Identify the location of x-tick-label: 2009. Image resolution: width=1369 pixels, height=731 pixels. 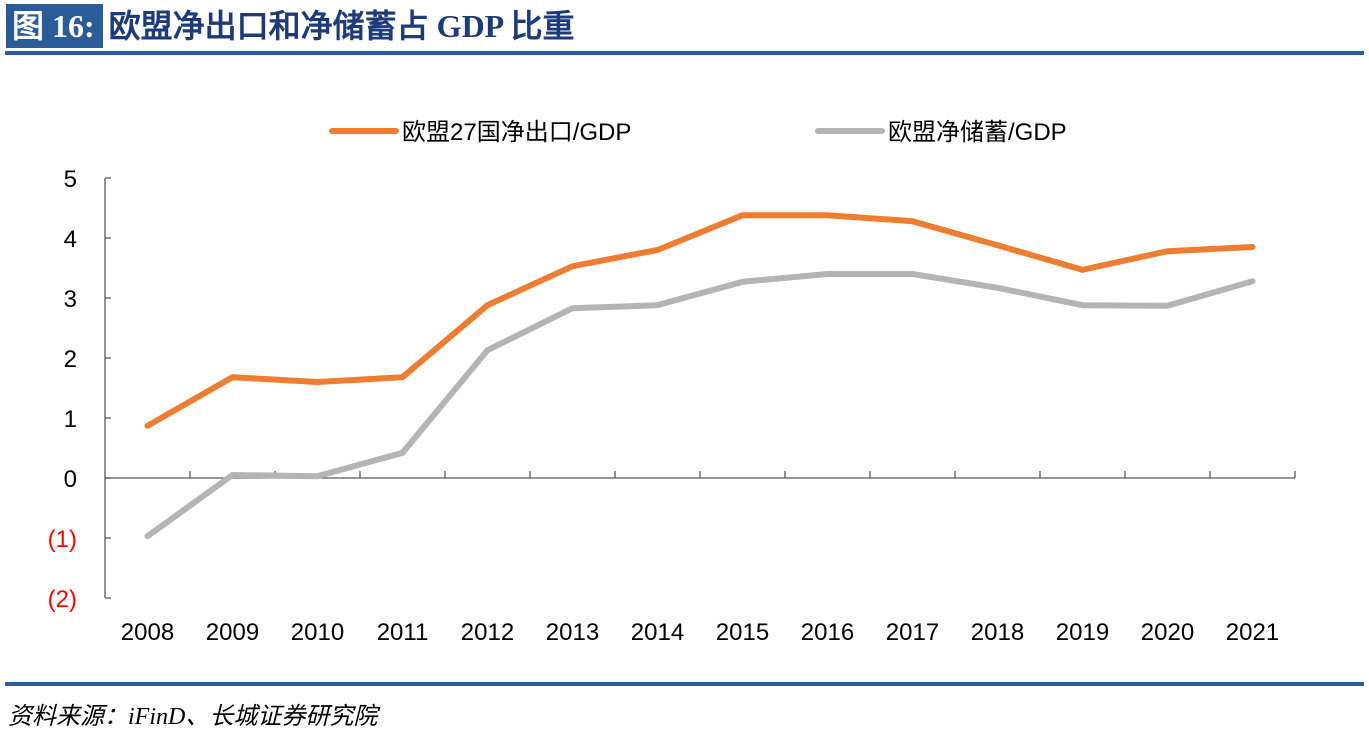
(232, 632).